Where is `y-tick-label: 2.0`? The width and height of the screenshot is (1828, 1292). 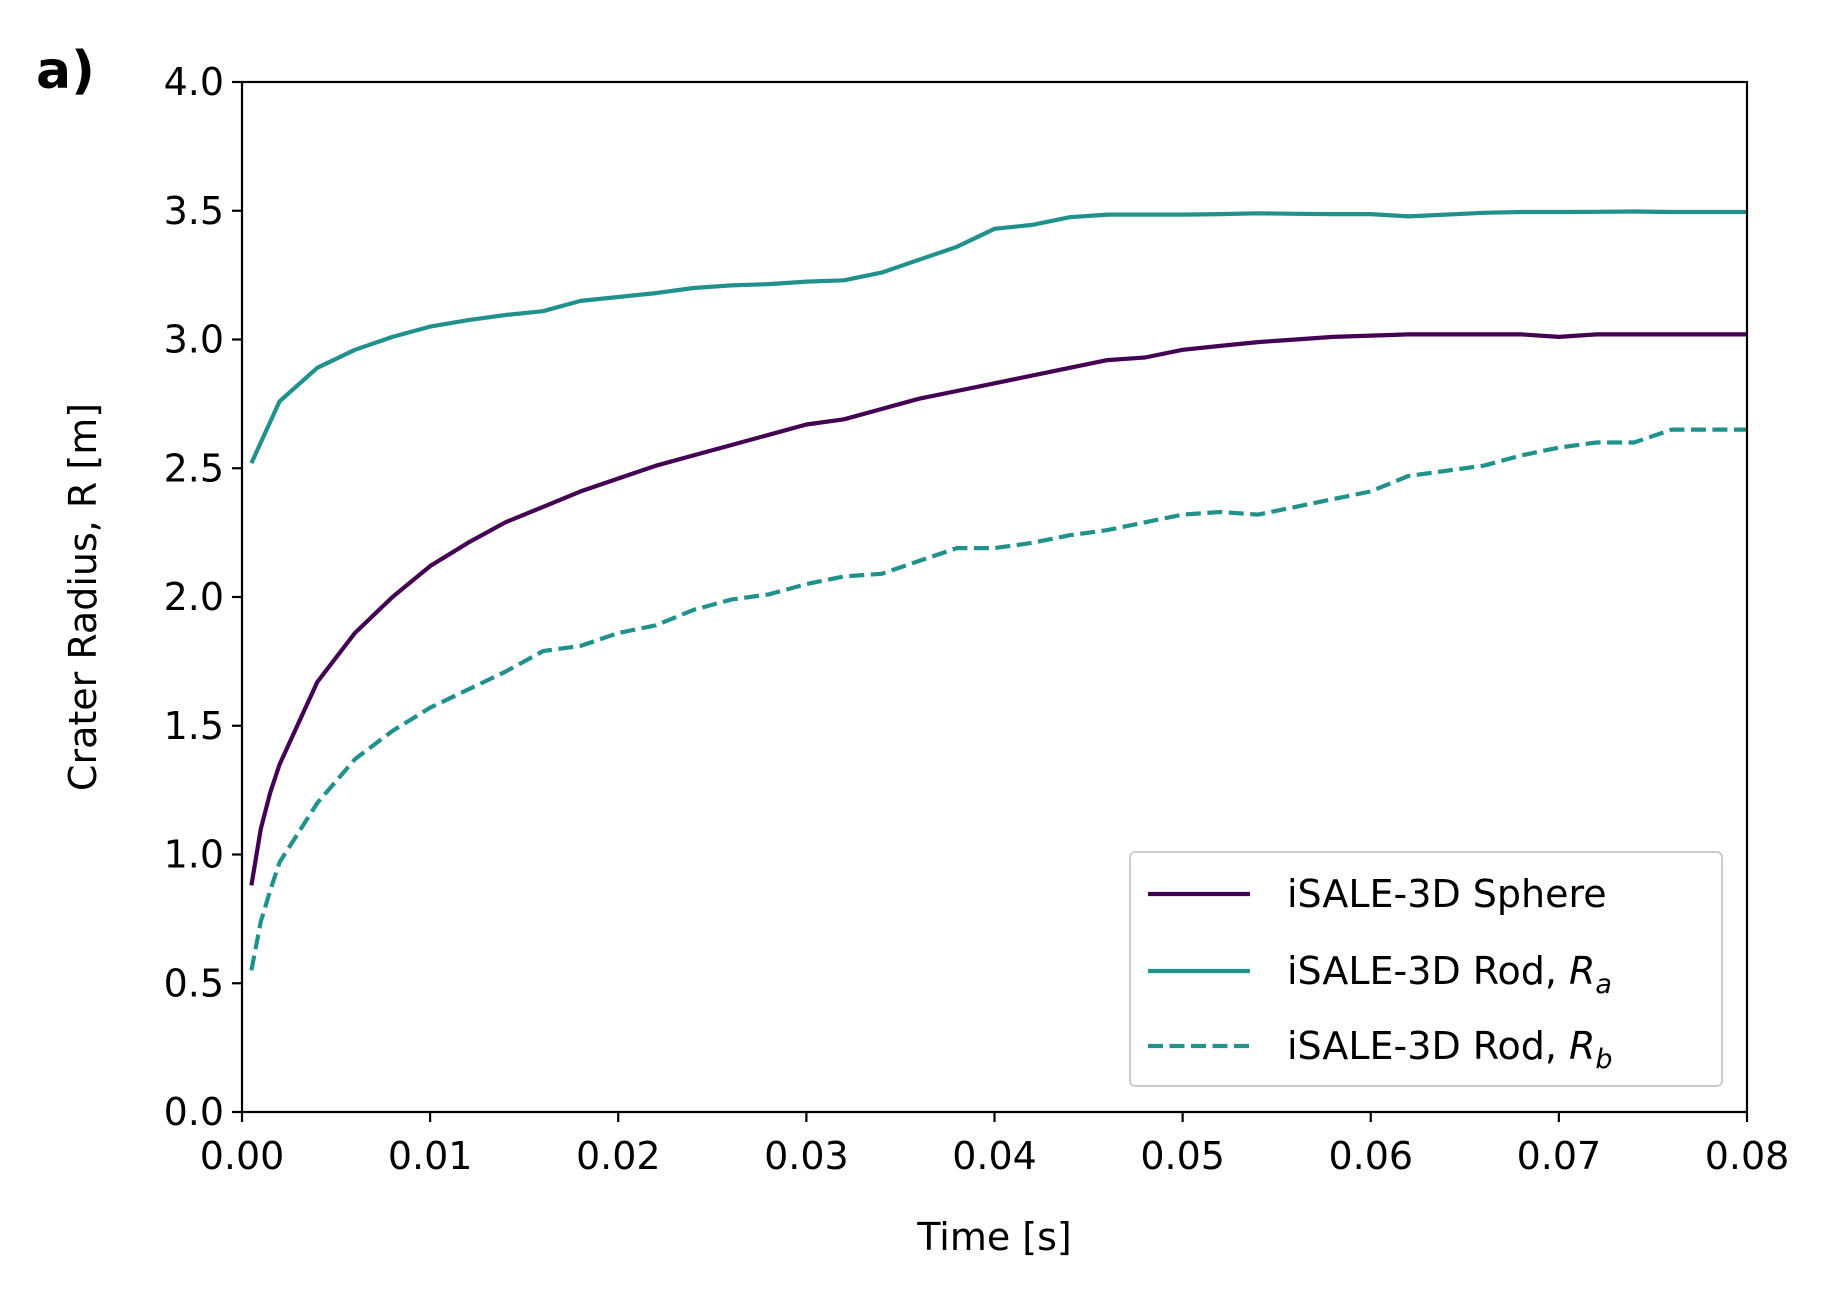 y-tick-label: 2.0 is located at coordinates (194, 597).